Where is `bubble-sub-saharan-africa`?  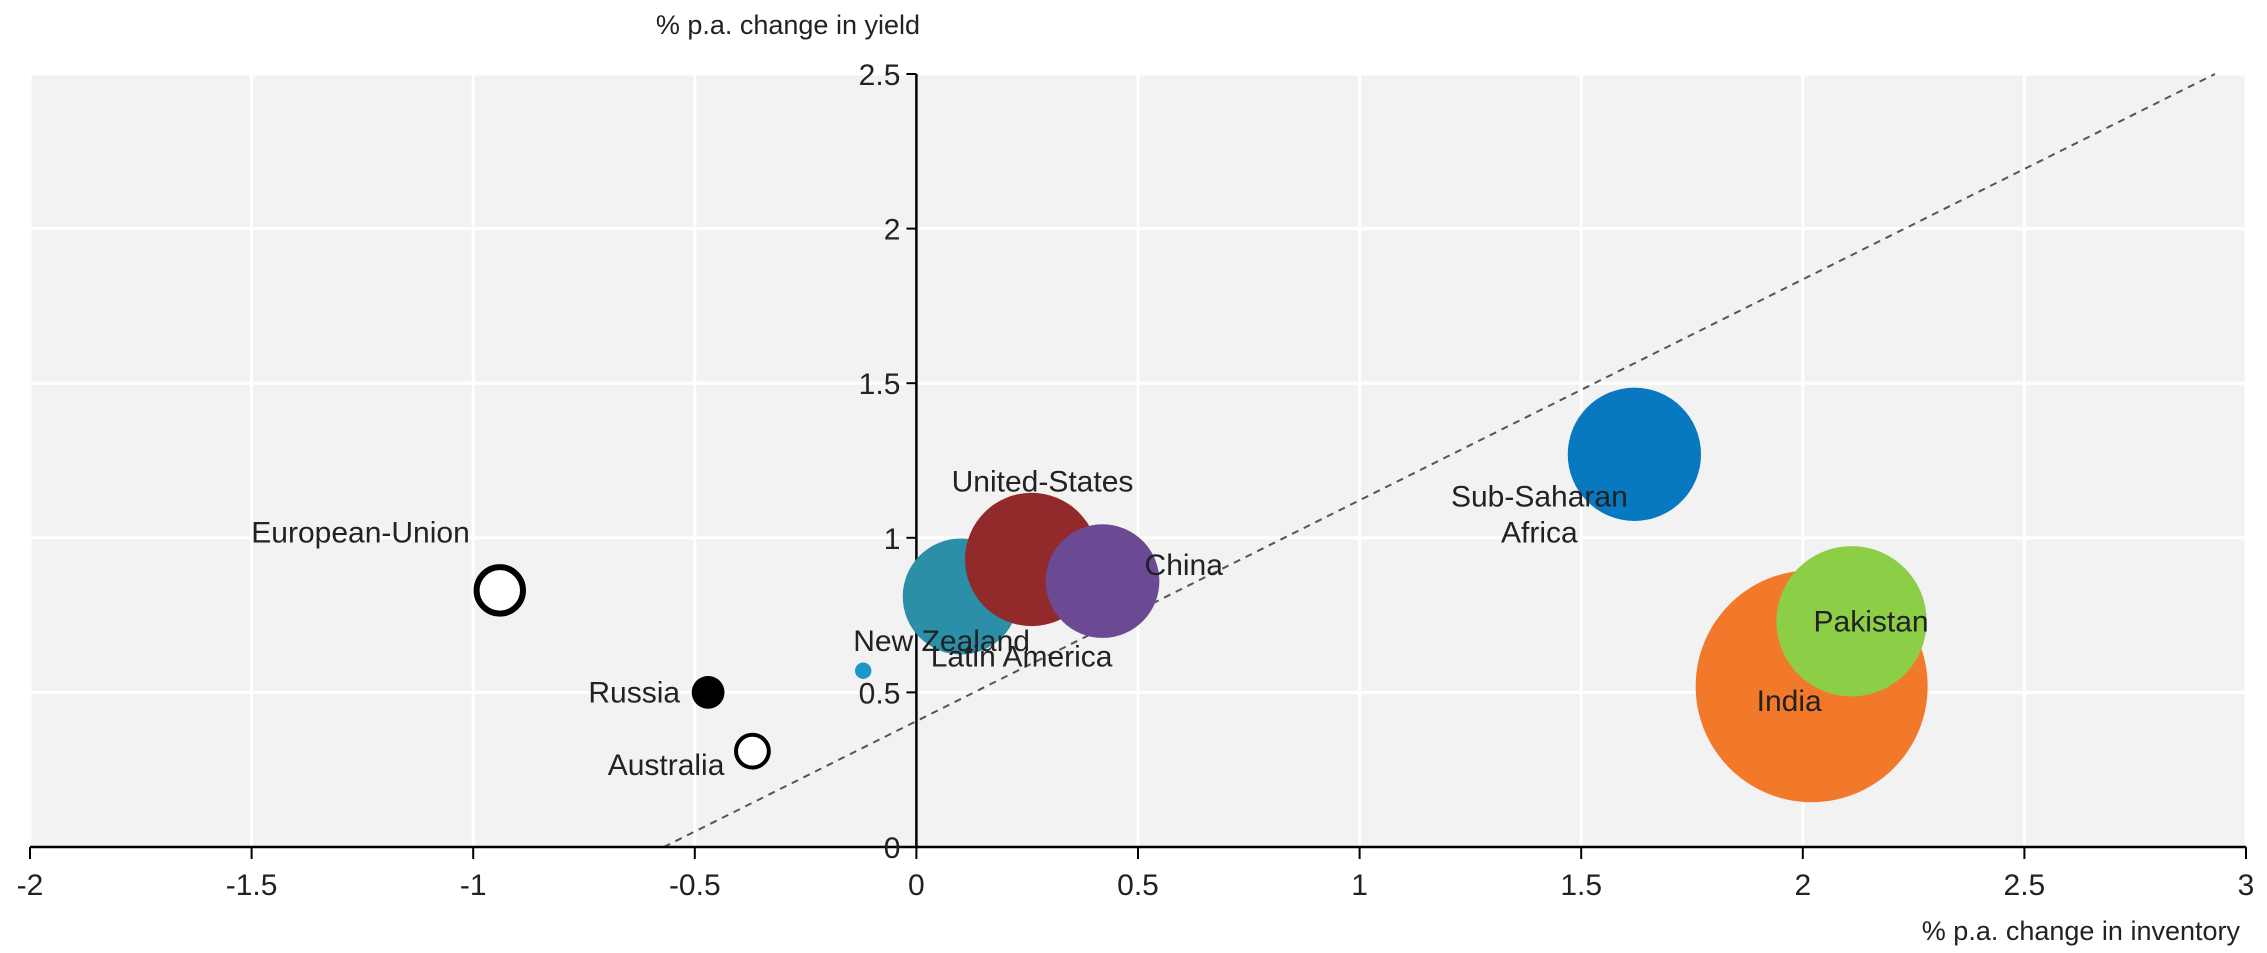
bubble-sub-saharan-africa is located at coordinates (1634, 454).